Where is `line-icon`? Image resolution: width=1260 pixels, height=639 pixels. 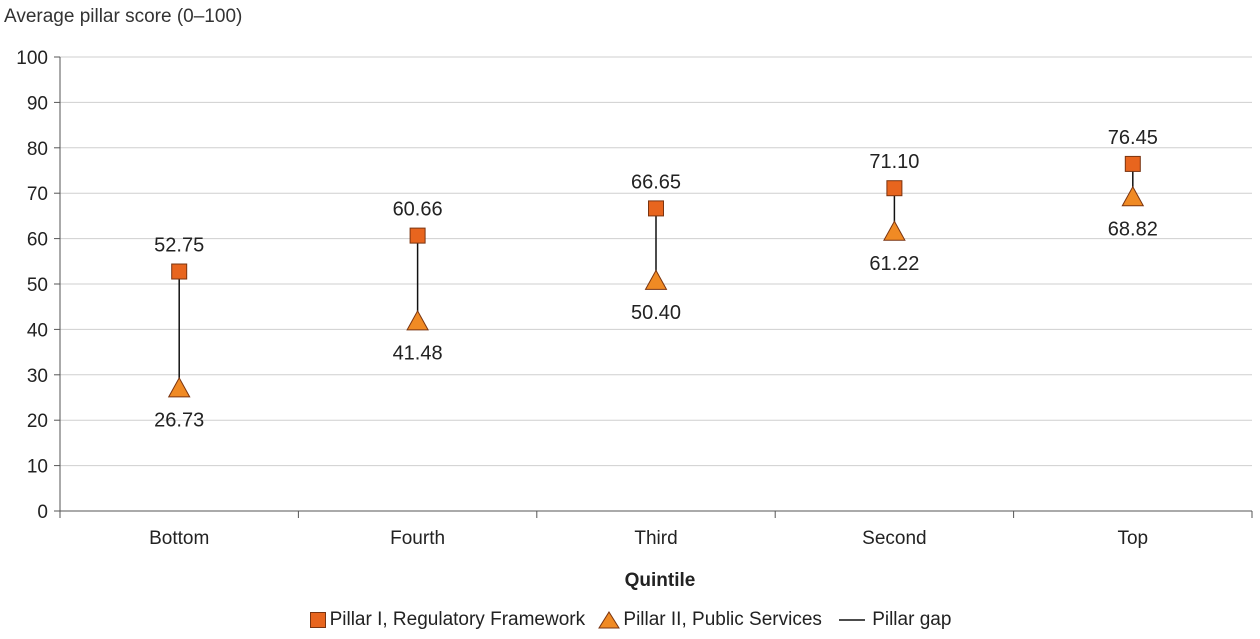
line-icon is located at coordinates (852, 620).